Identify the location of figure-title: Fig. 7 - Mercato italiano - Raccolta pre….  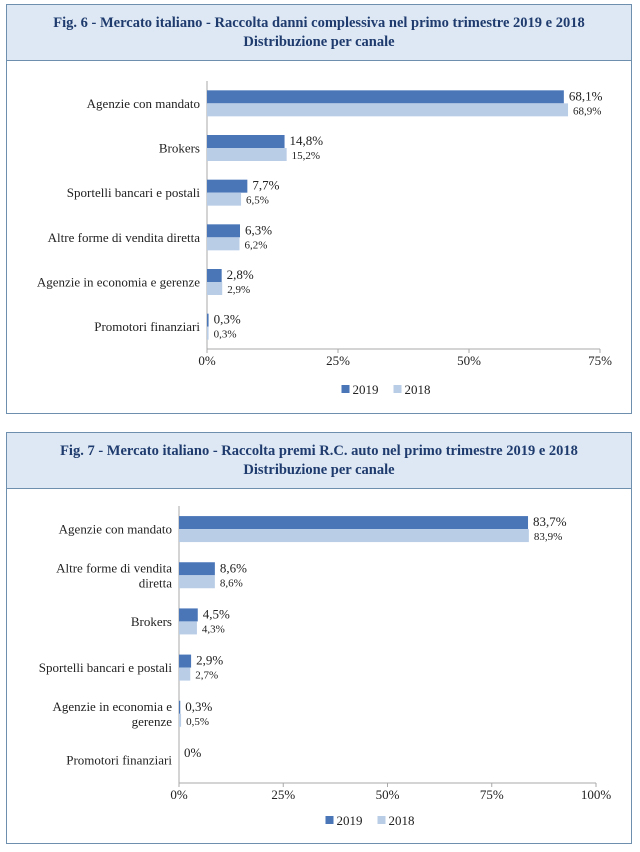
(319, 451).